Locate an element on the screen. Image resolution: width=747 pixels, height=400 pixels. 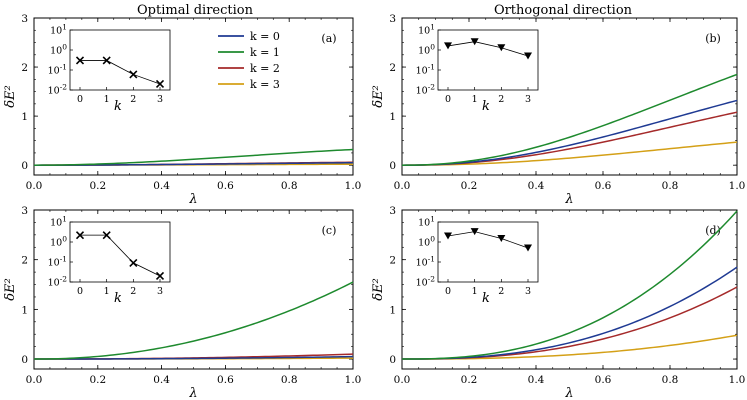
y-tick-label: 3 is located at coordinates (392, 211).